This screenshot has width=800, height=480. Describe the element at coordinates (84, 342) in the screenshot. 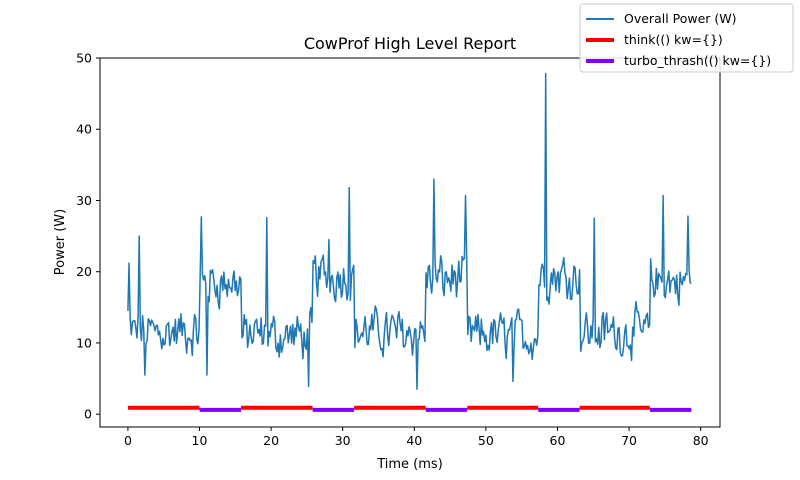

I see `y-tick-label: 10` at that location.